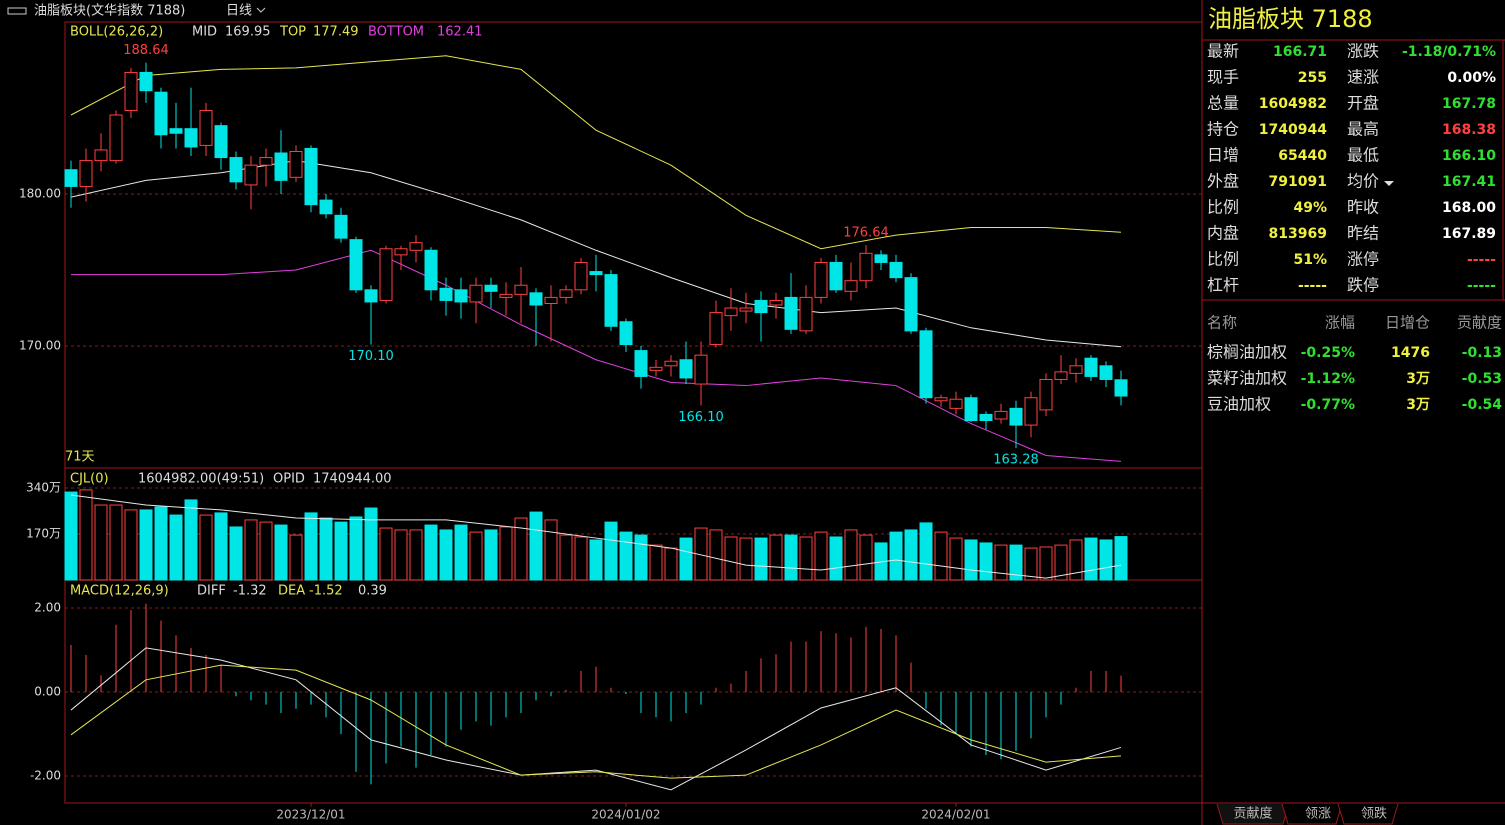 The height and width of the screenshot is (825, 1505). Describe the element at coordinates (336, 32) in the screenshot. I see `top-value: 177.49` at that location.